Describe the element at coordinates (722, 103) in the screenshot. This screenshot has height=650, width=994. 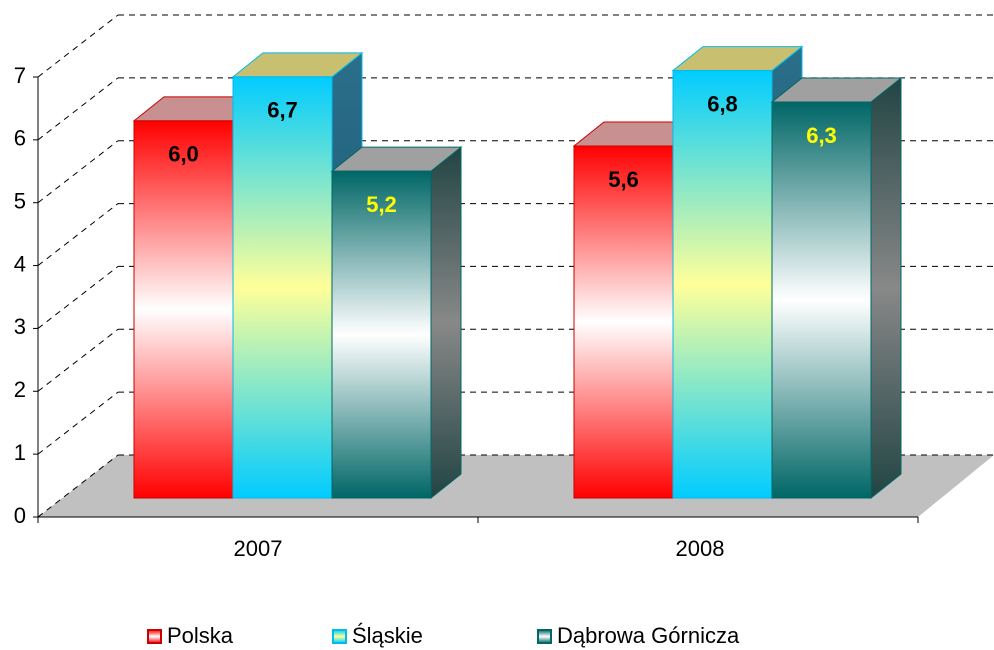
I see `value-label: 6,8` at that location.